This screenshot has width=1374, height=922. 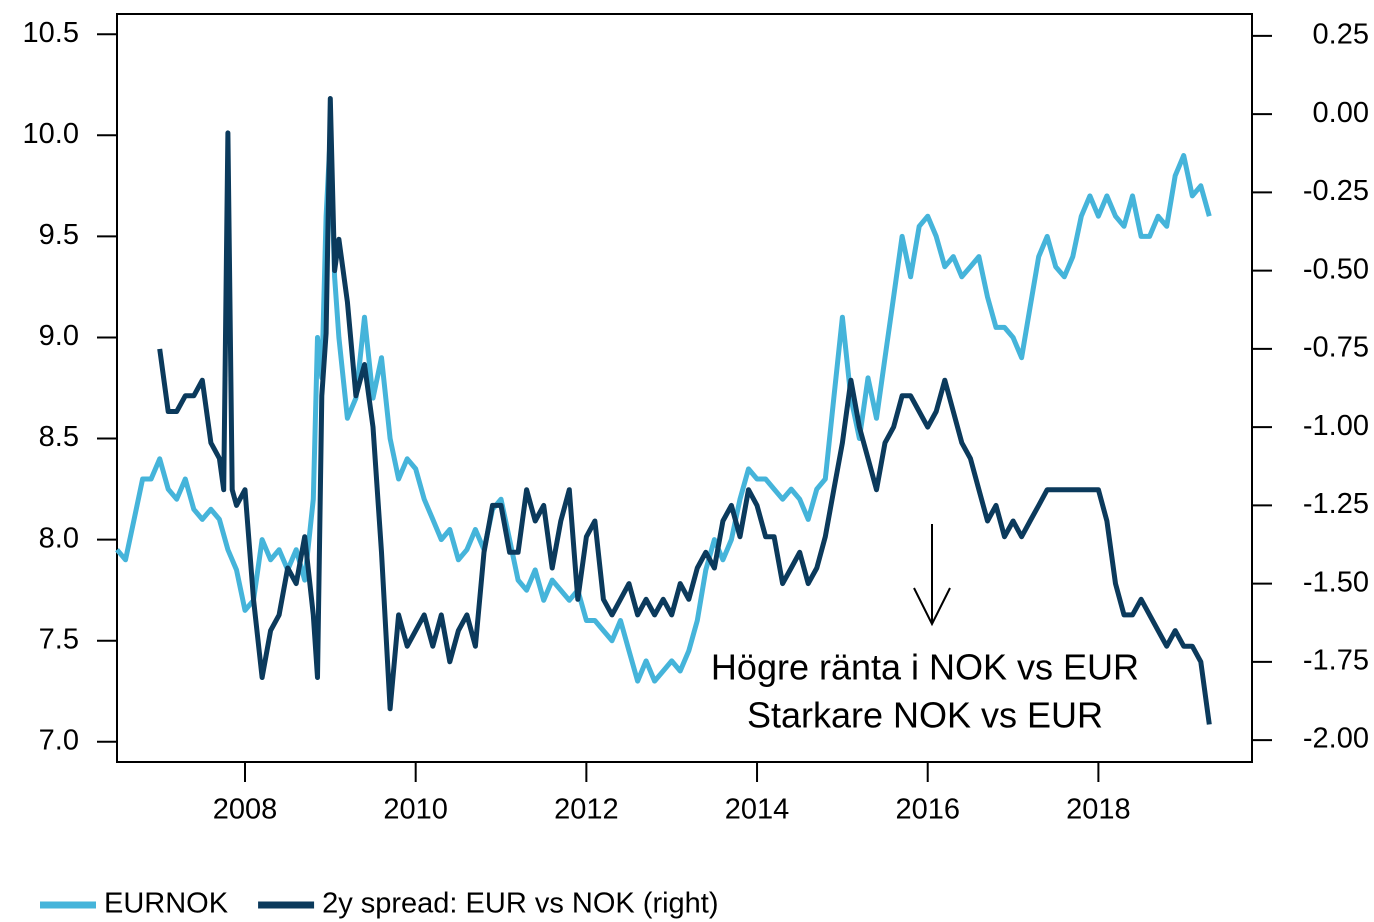 I want to click on y-tick-label: 10.5, so click(x=51, y=33).